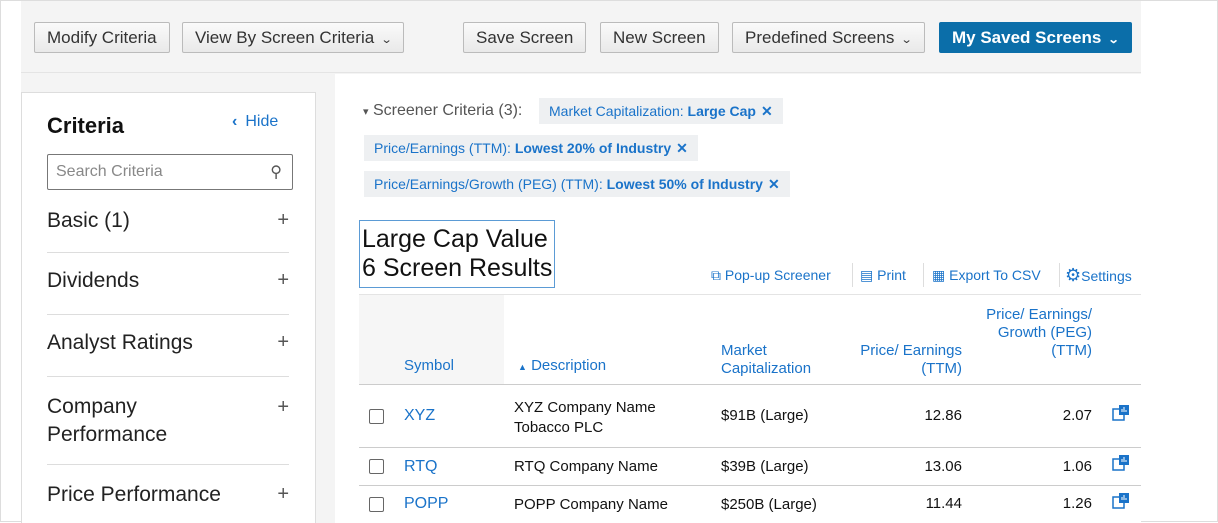 This screenshot has height=523, width=1218. I want to click on chip-value: Lowest 50% of Industry, so click(684, 184).